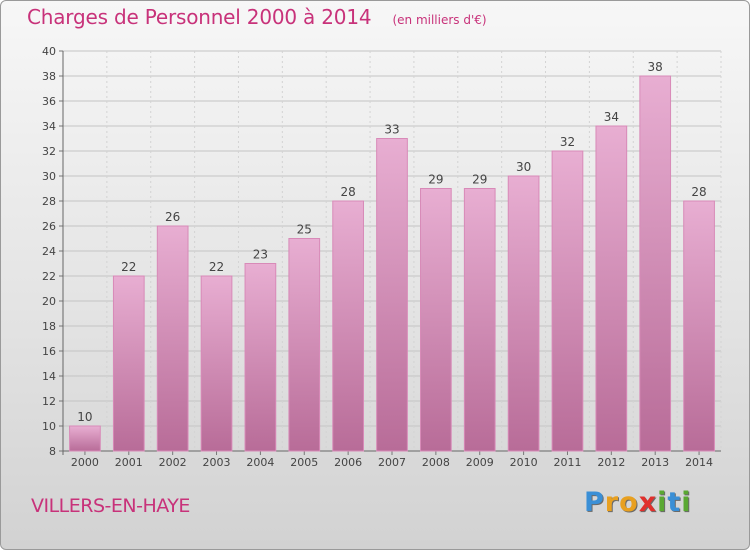  What do you see at coordinates (260, 357) in the screenshot?
I see `bar-2004` at bounding box center [260, 357].